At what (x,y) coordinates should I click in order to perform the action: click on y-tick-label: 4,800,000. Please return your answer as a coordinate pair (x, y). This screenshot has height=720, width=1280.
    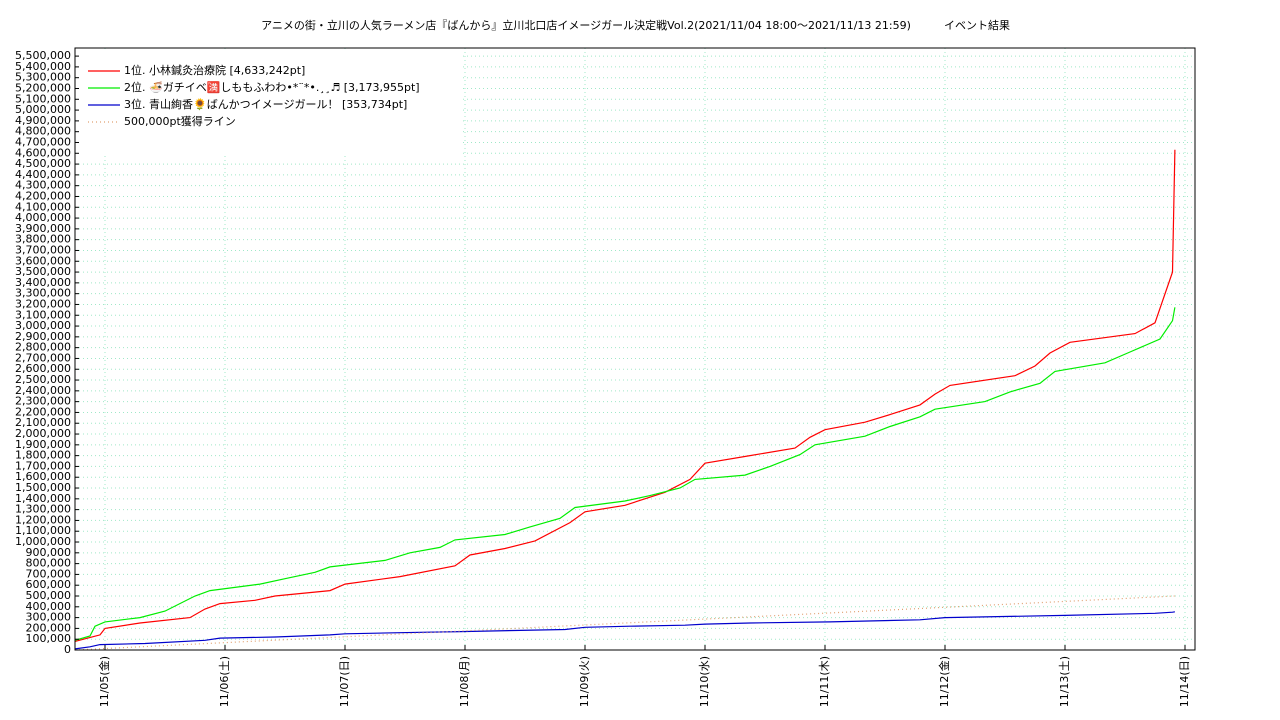
    Looking at the image, I should click on (43, 131).